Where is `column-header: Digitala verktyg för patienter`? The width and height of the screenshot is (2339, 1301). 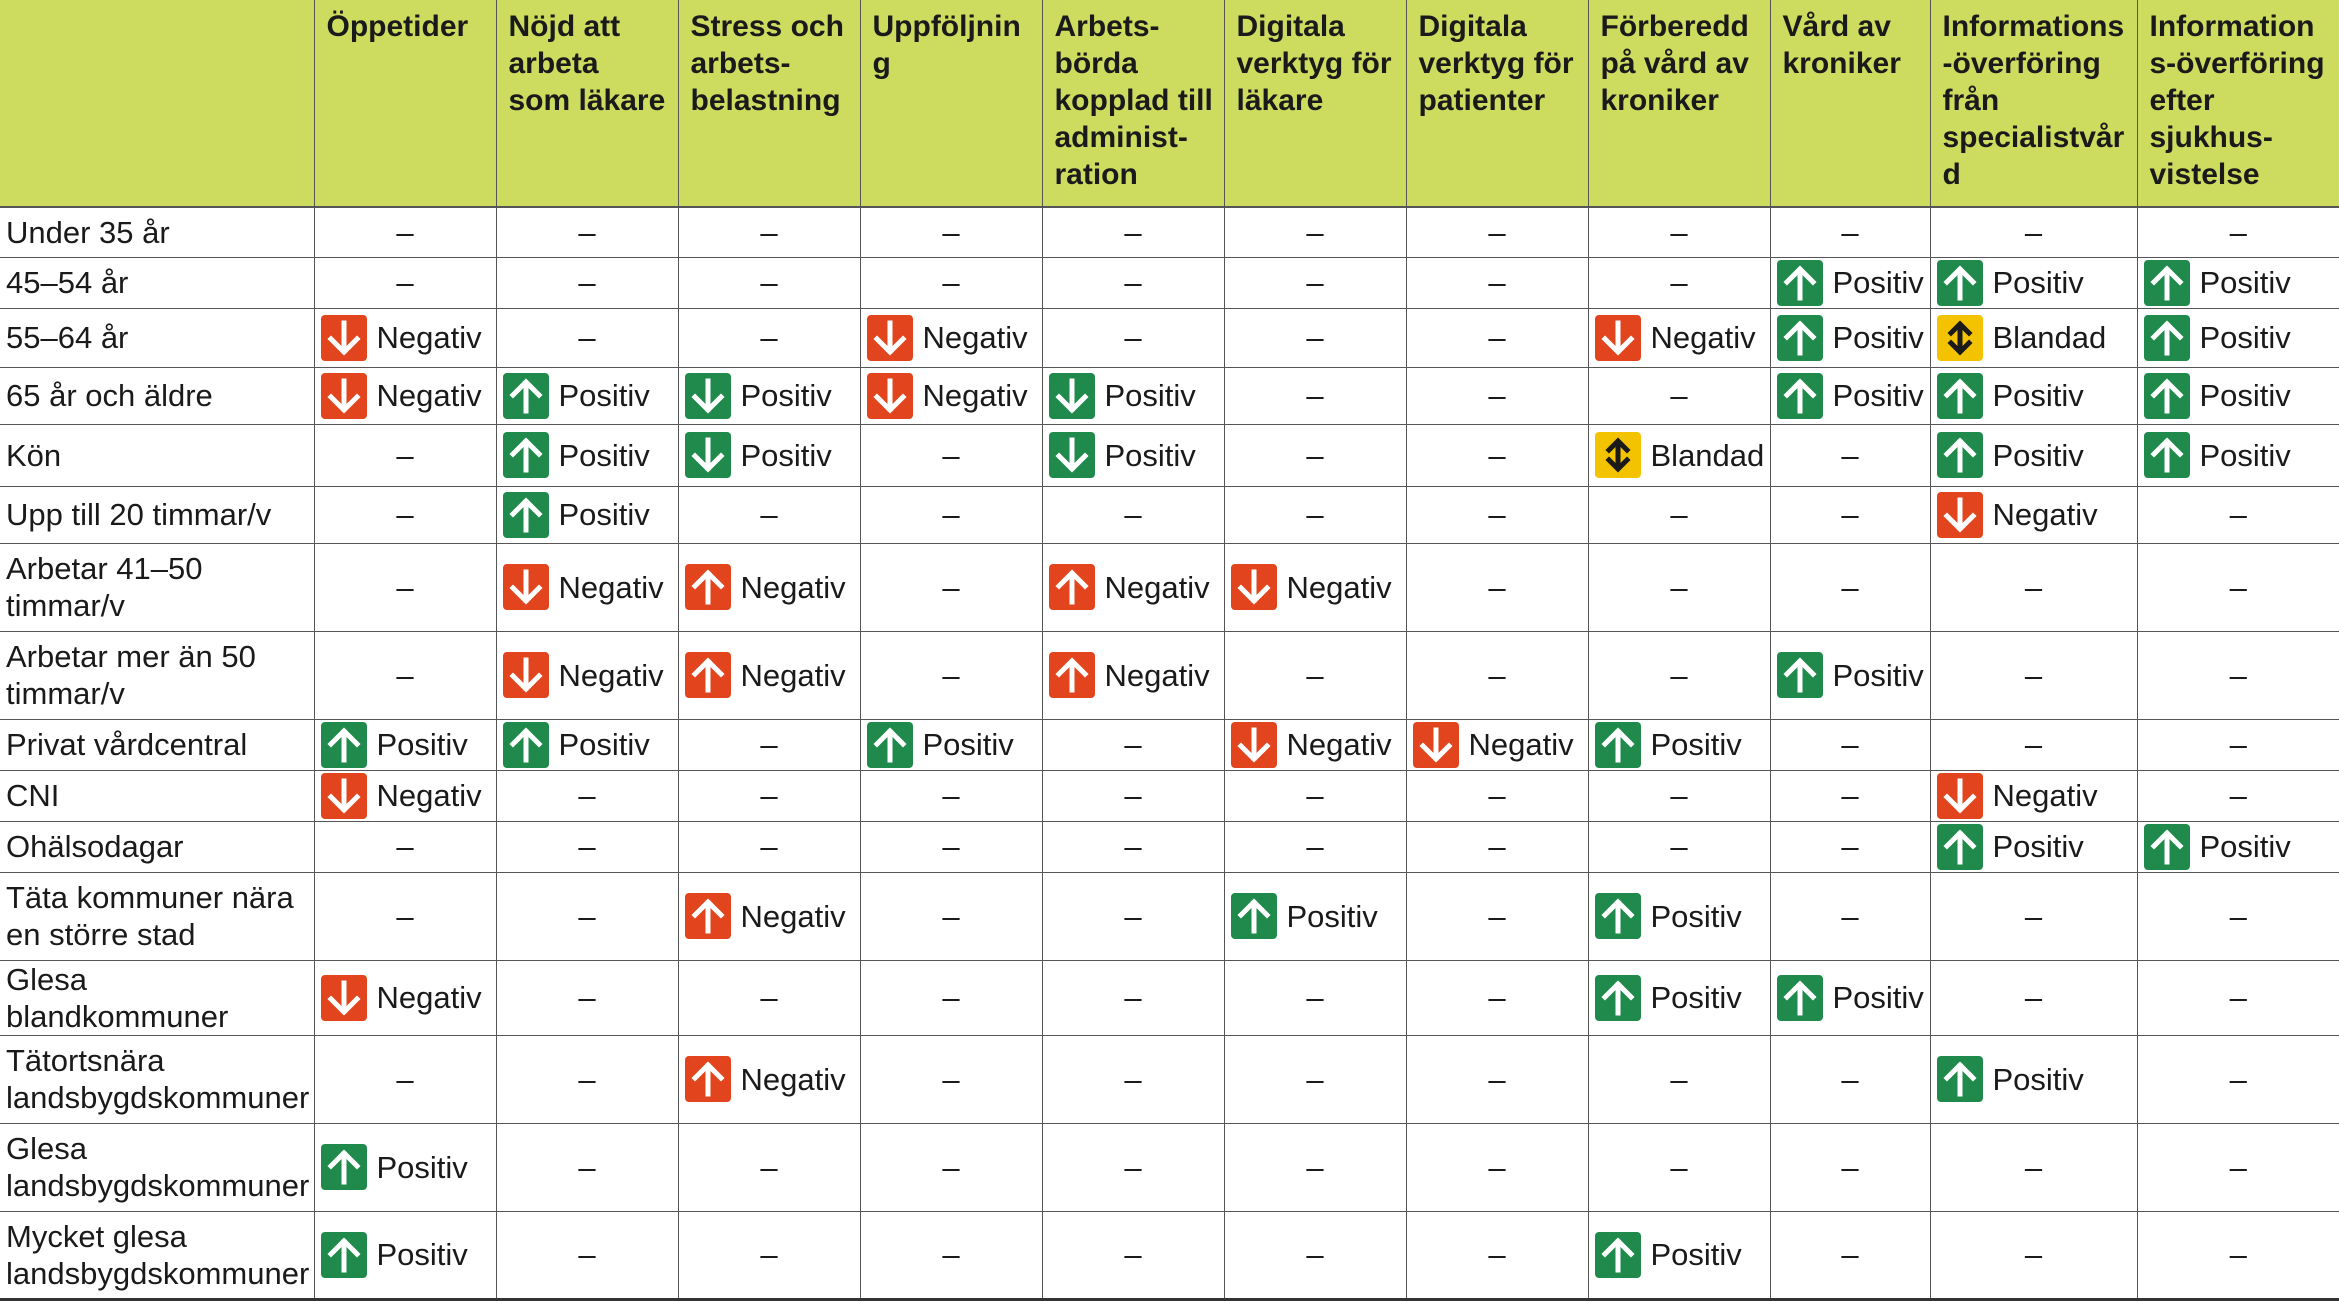 column-header: Digitala verktyg för patienter is located at coordinates (1497, 103).